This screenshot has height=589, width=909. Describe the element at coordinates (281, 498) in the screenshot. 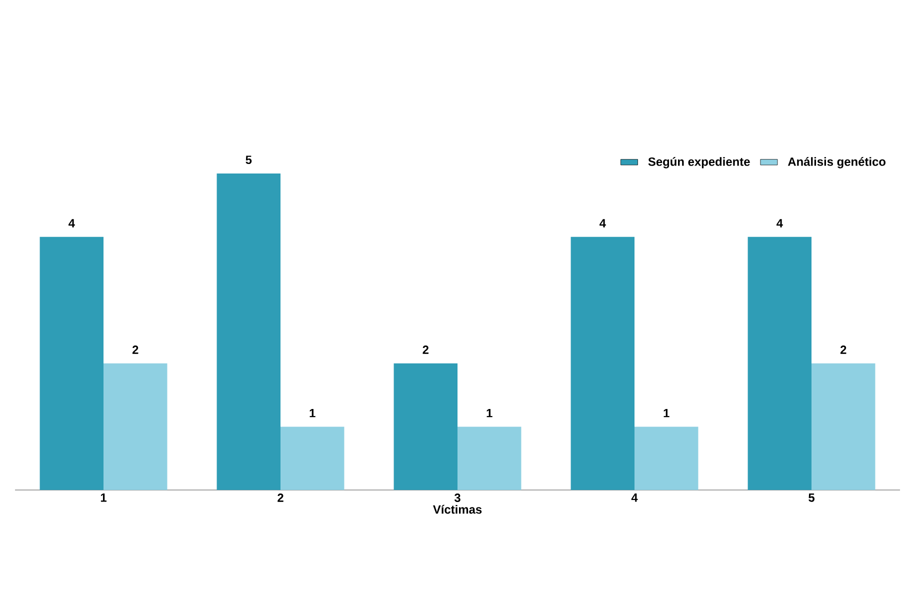

I see `x-tick-label: 2` at that location.